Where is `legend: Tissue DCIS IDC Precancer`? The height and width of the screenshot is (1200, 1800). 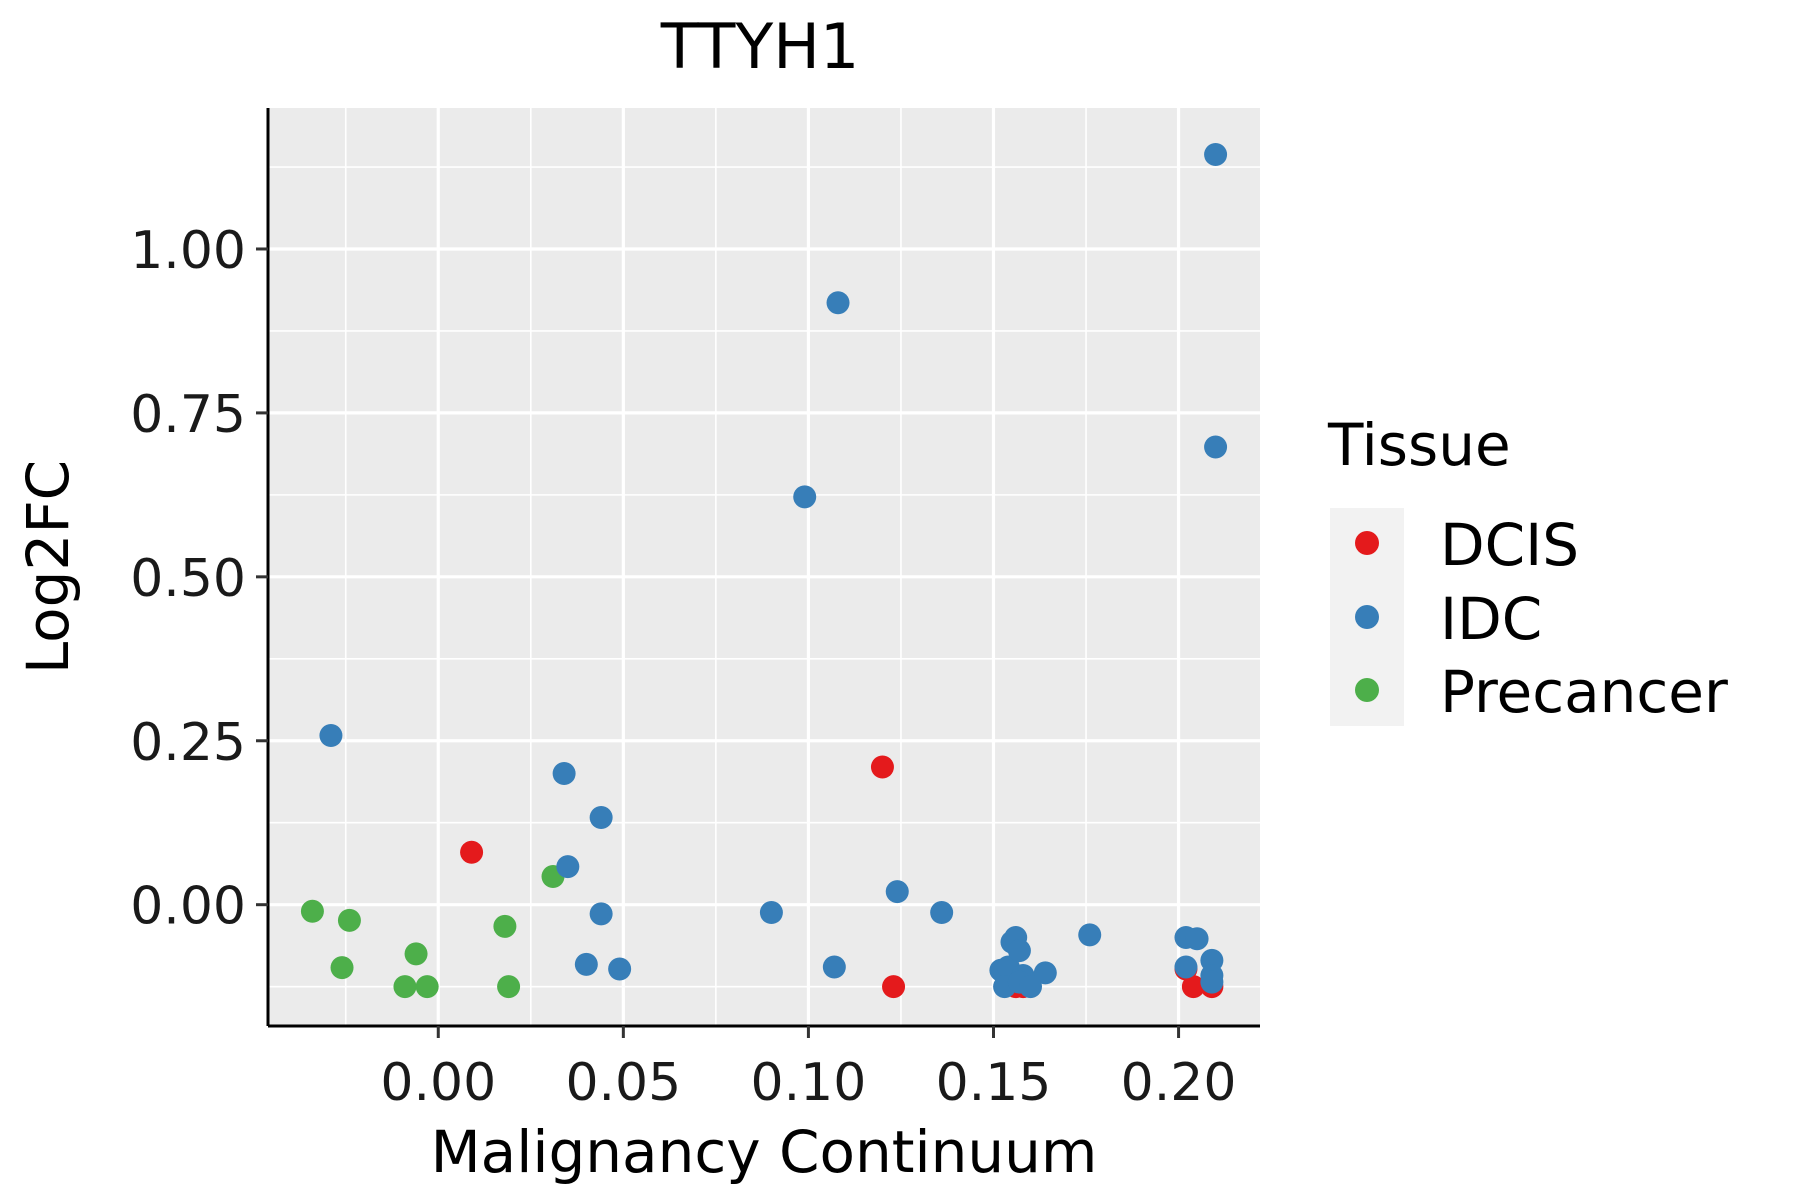 legend: Tissue DCIS IDC Precancer is located at coordinates (1527, 568).